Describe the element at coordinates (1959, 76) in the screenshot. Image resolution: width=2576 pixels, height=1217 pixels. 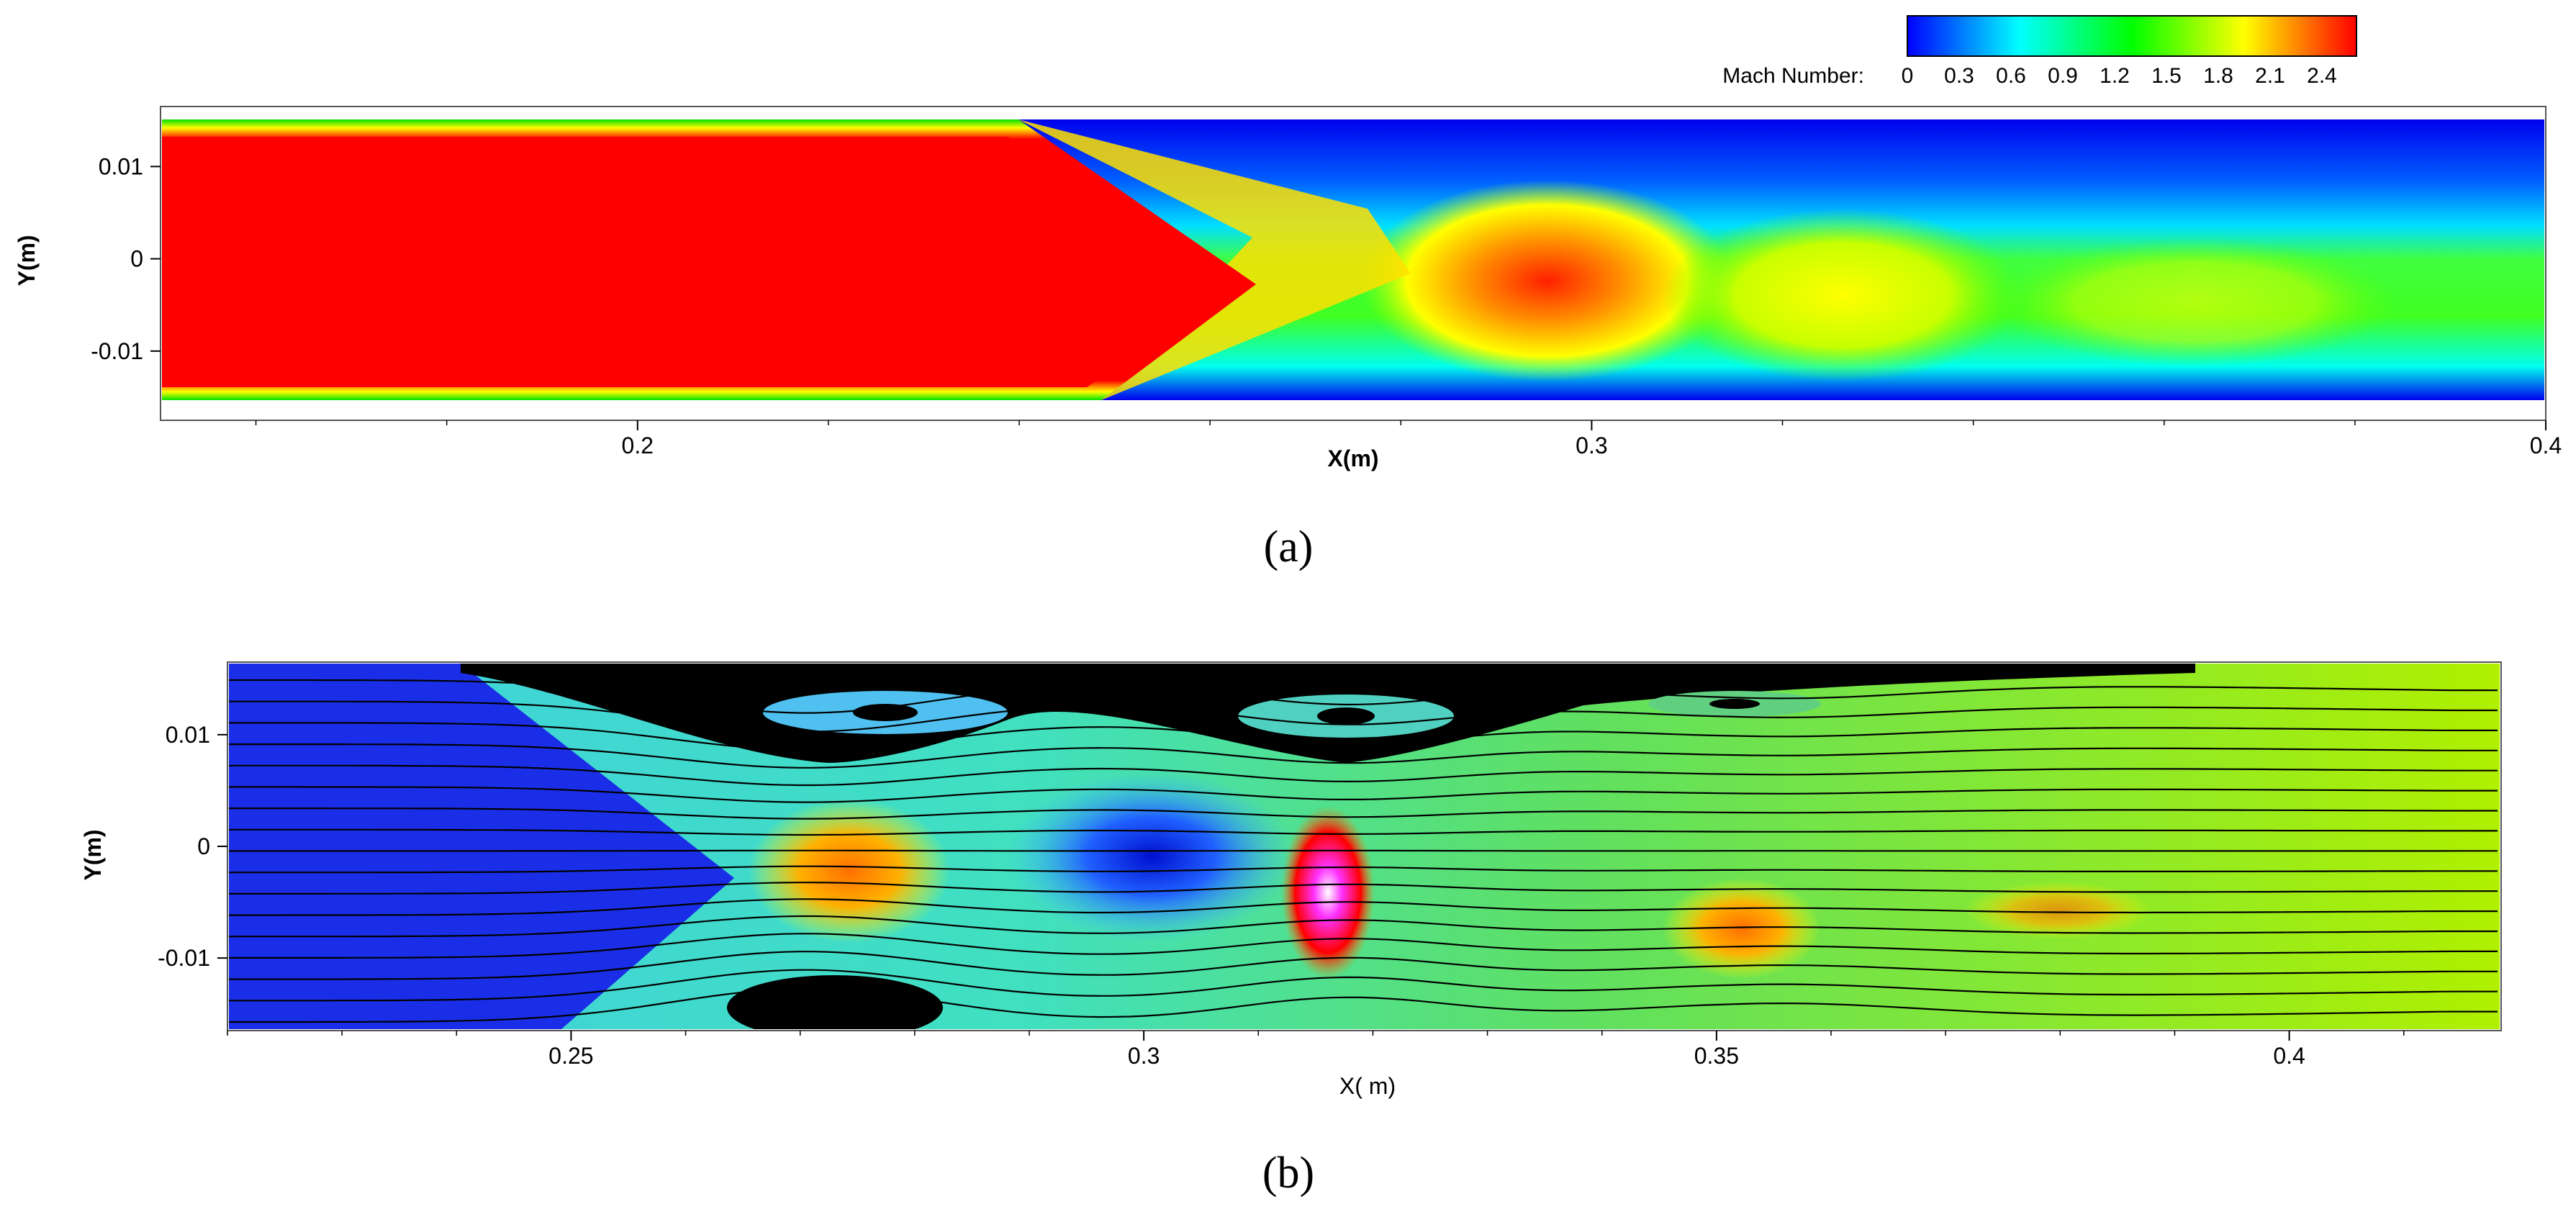
I see `colorbar-tick-label: 0.3` at that location.